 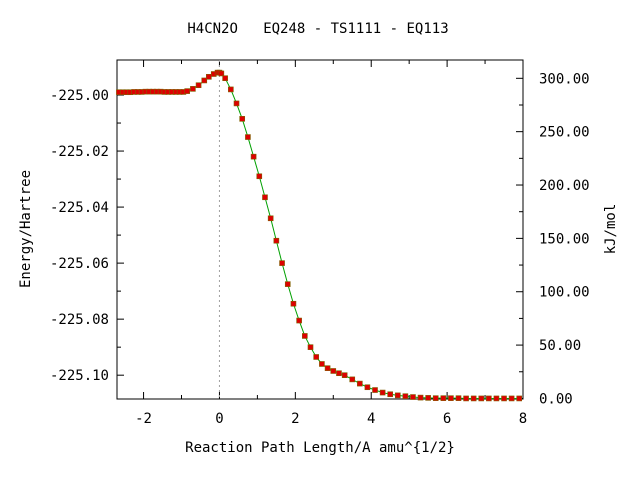 I want to click on x-axis-label: Reaction Path Length/A amu^{1/2}, so click(x=320, y=448).